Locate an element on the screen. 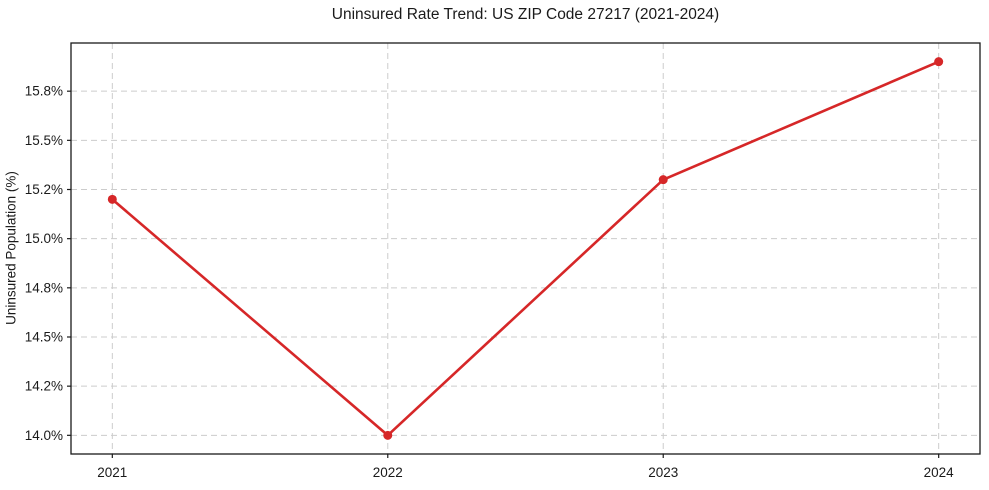 The image size is (989, 490). y-tick-label: 14.0% is located at coordinates (44, 435).